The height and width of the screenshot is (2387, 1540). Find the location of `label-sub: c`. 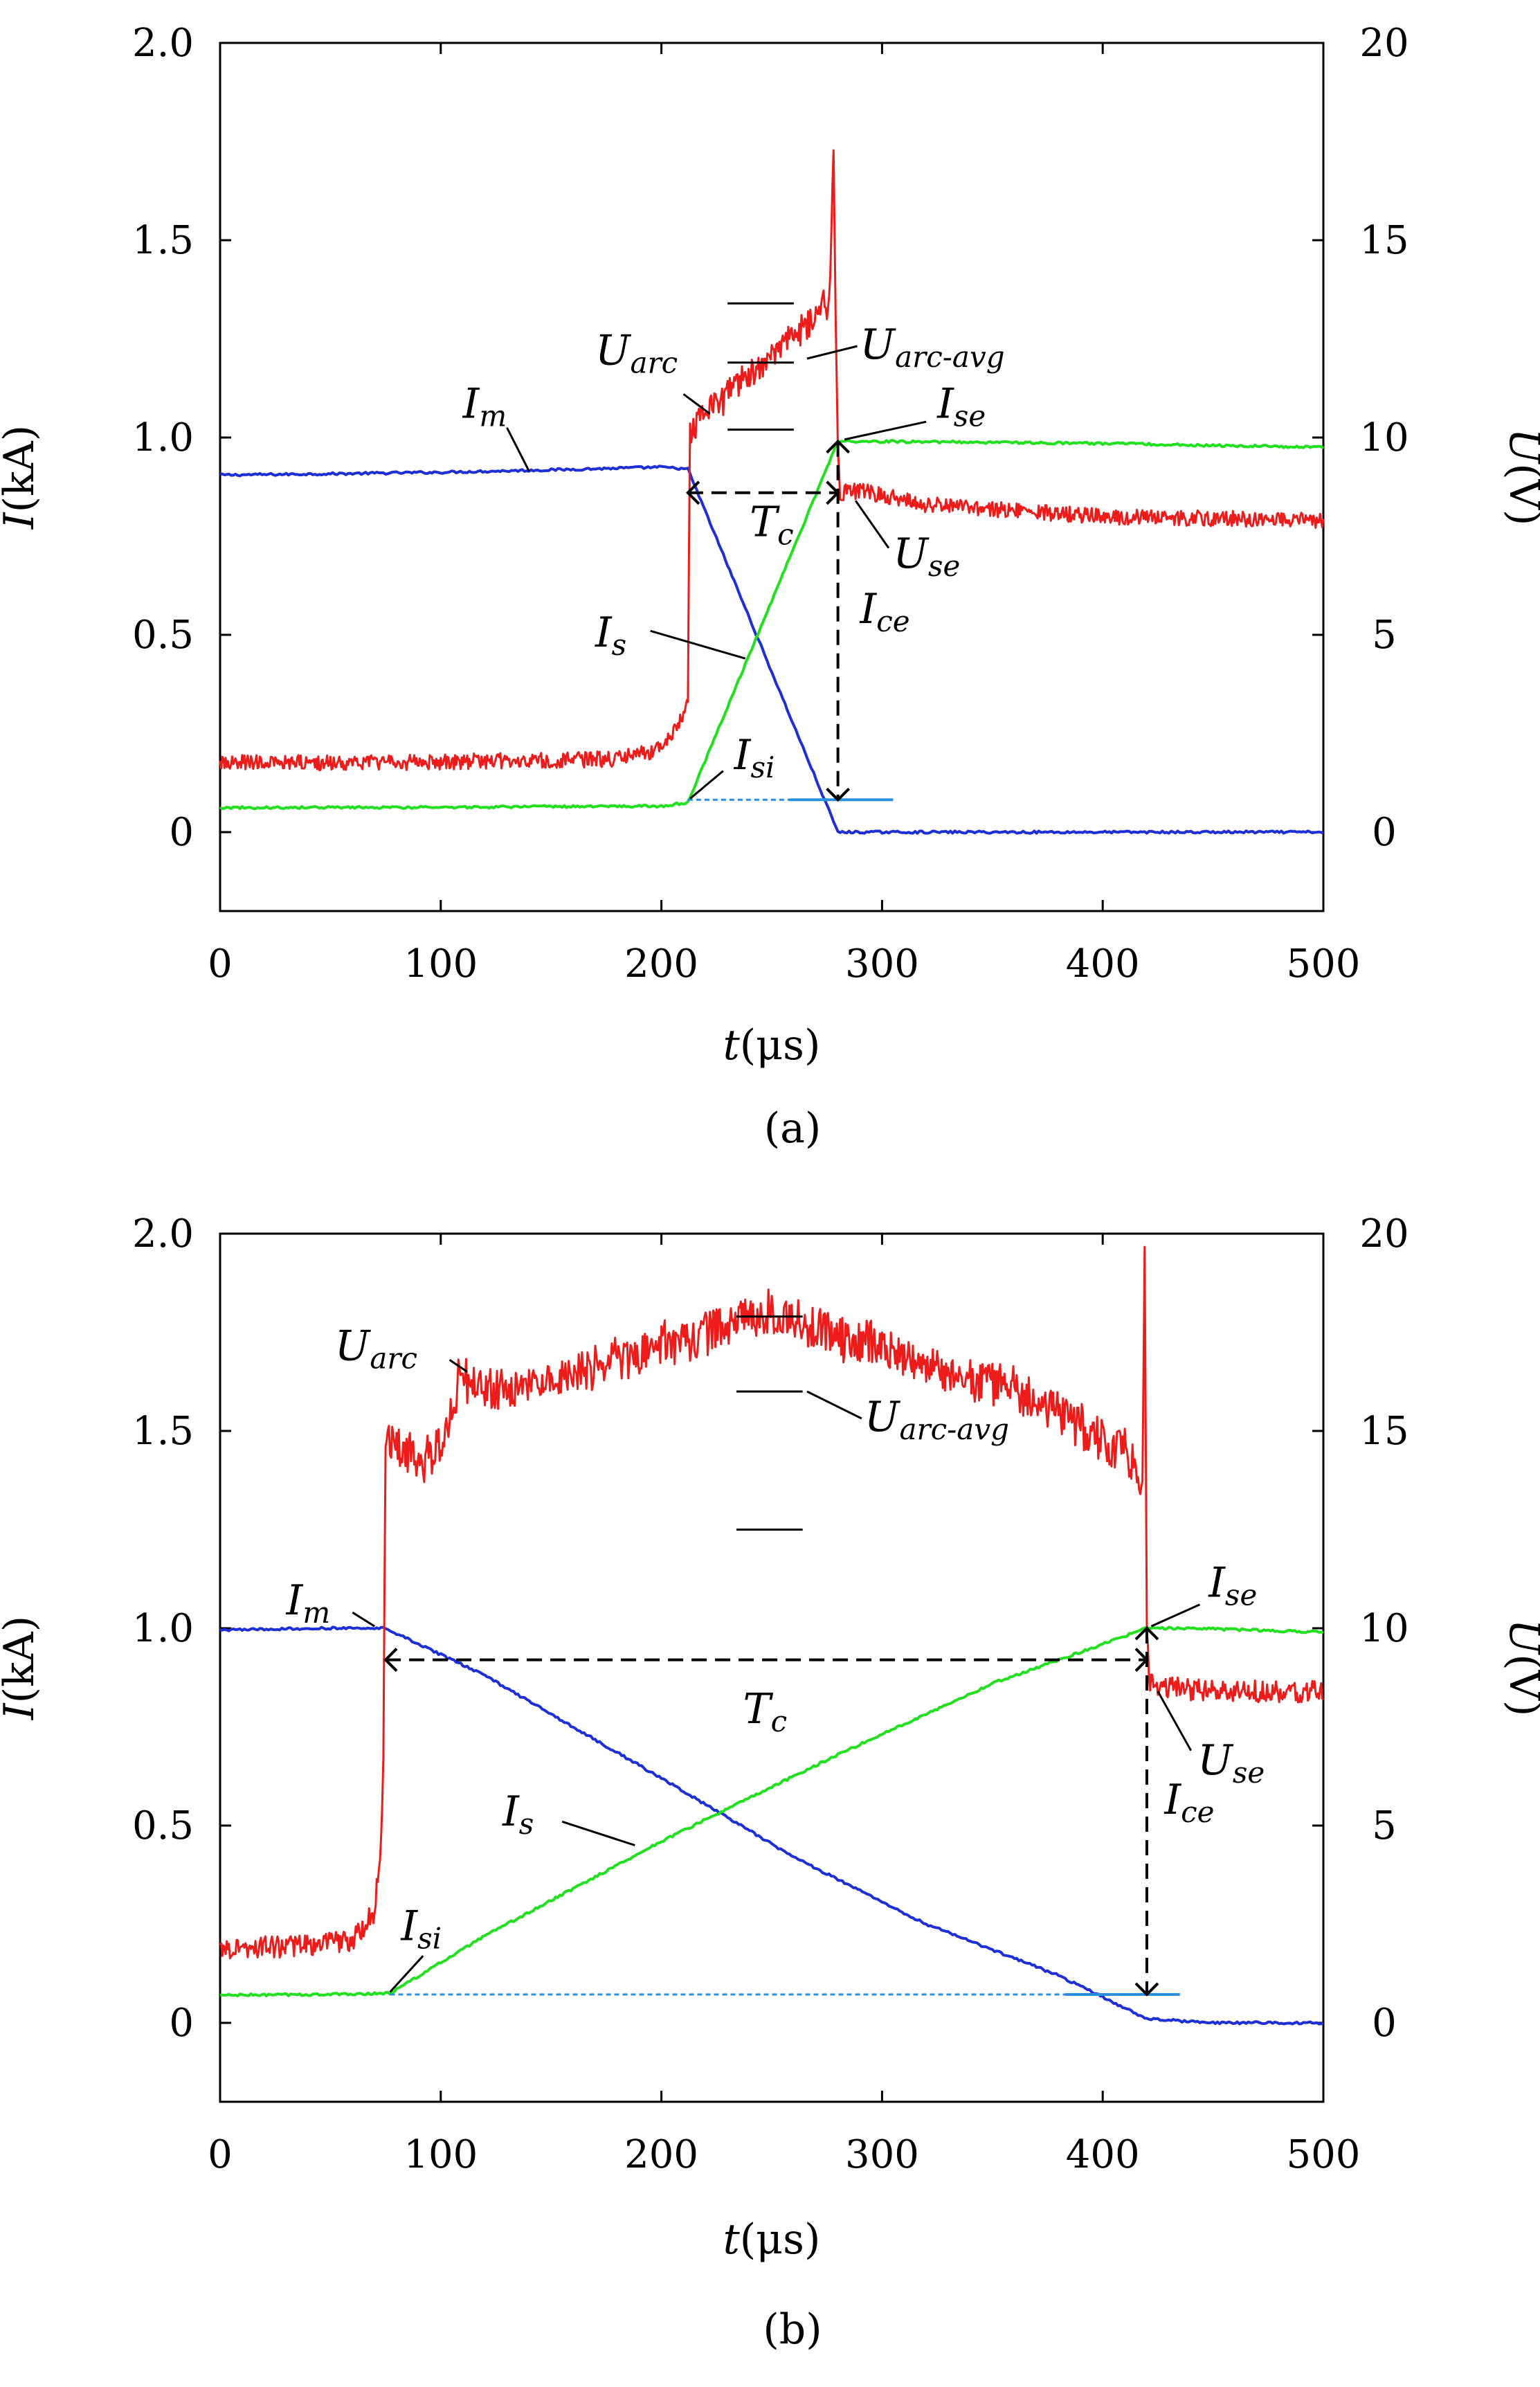

label-sub: c is located at coordinates (779, 1721).